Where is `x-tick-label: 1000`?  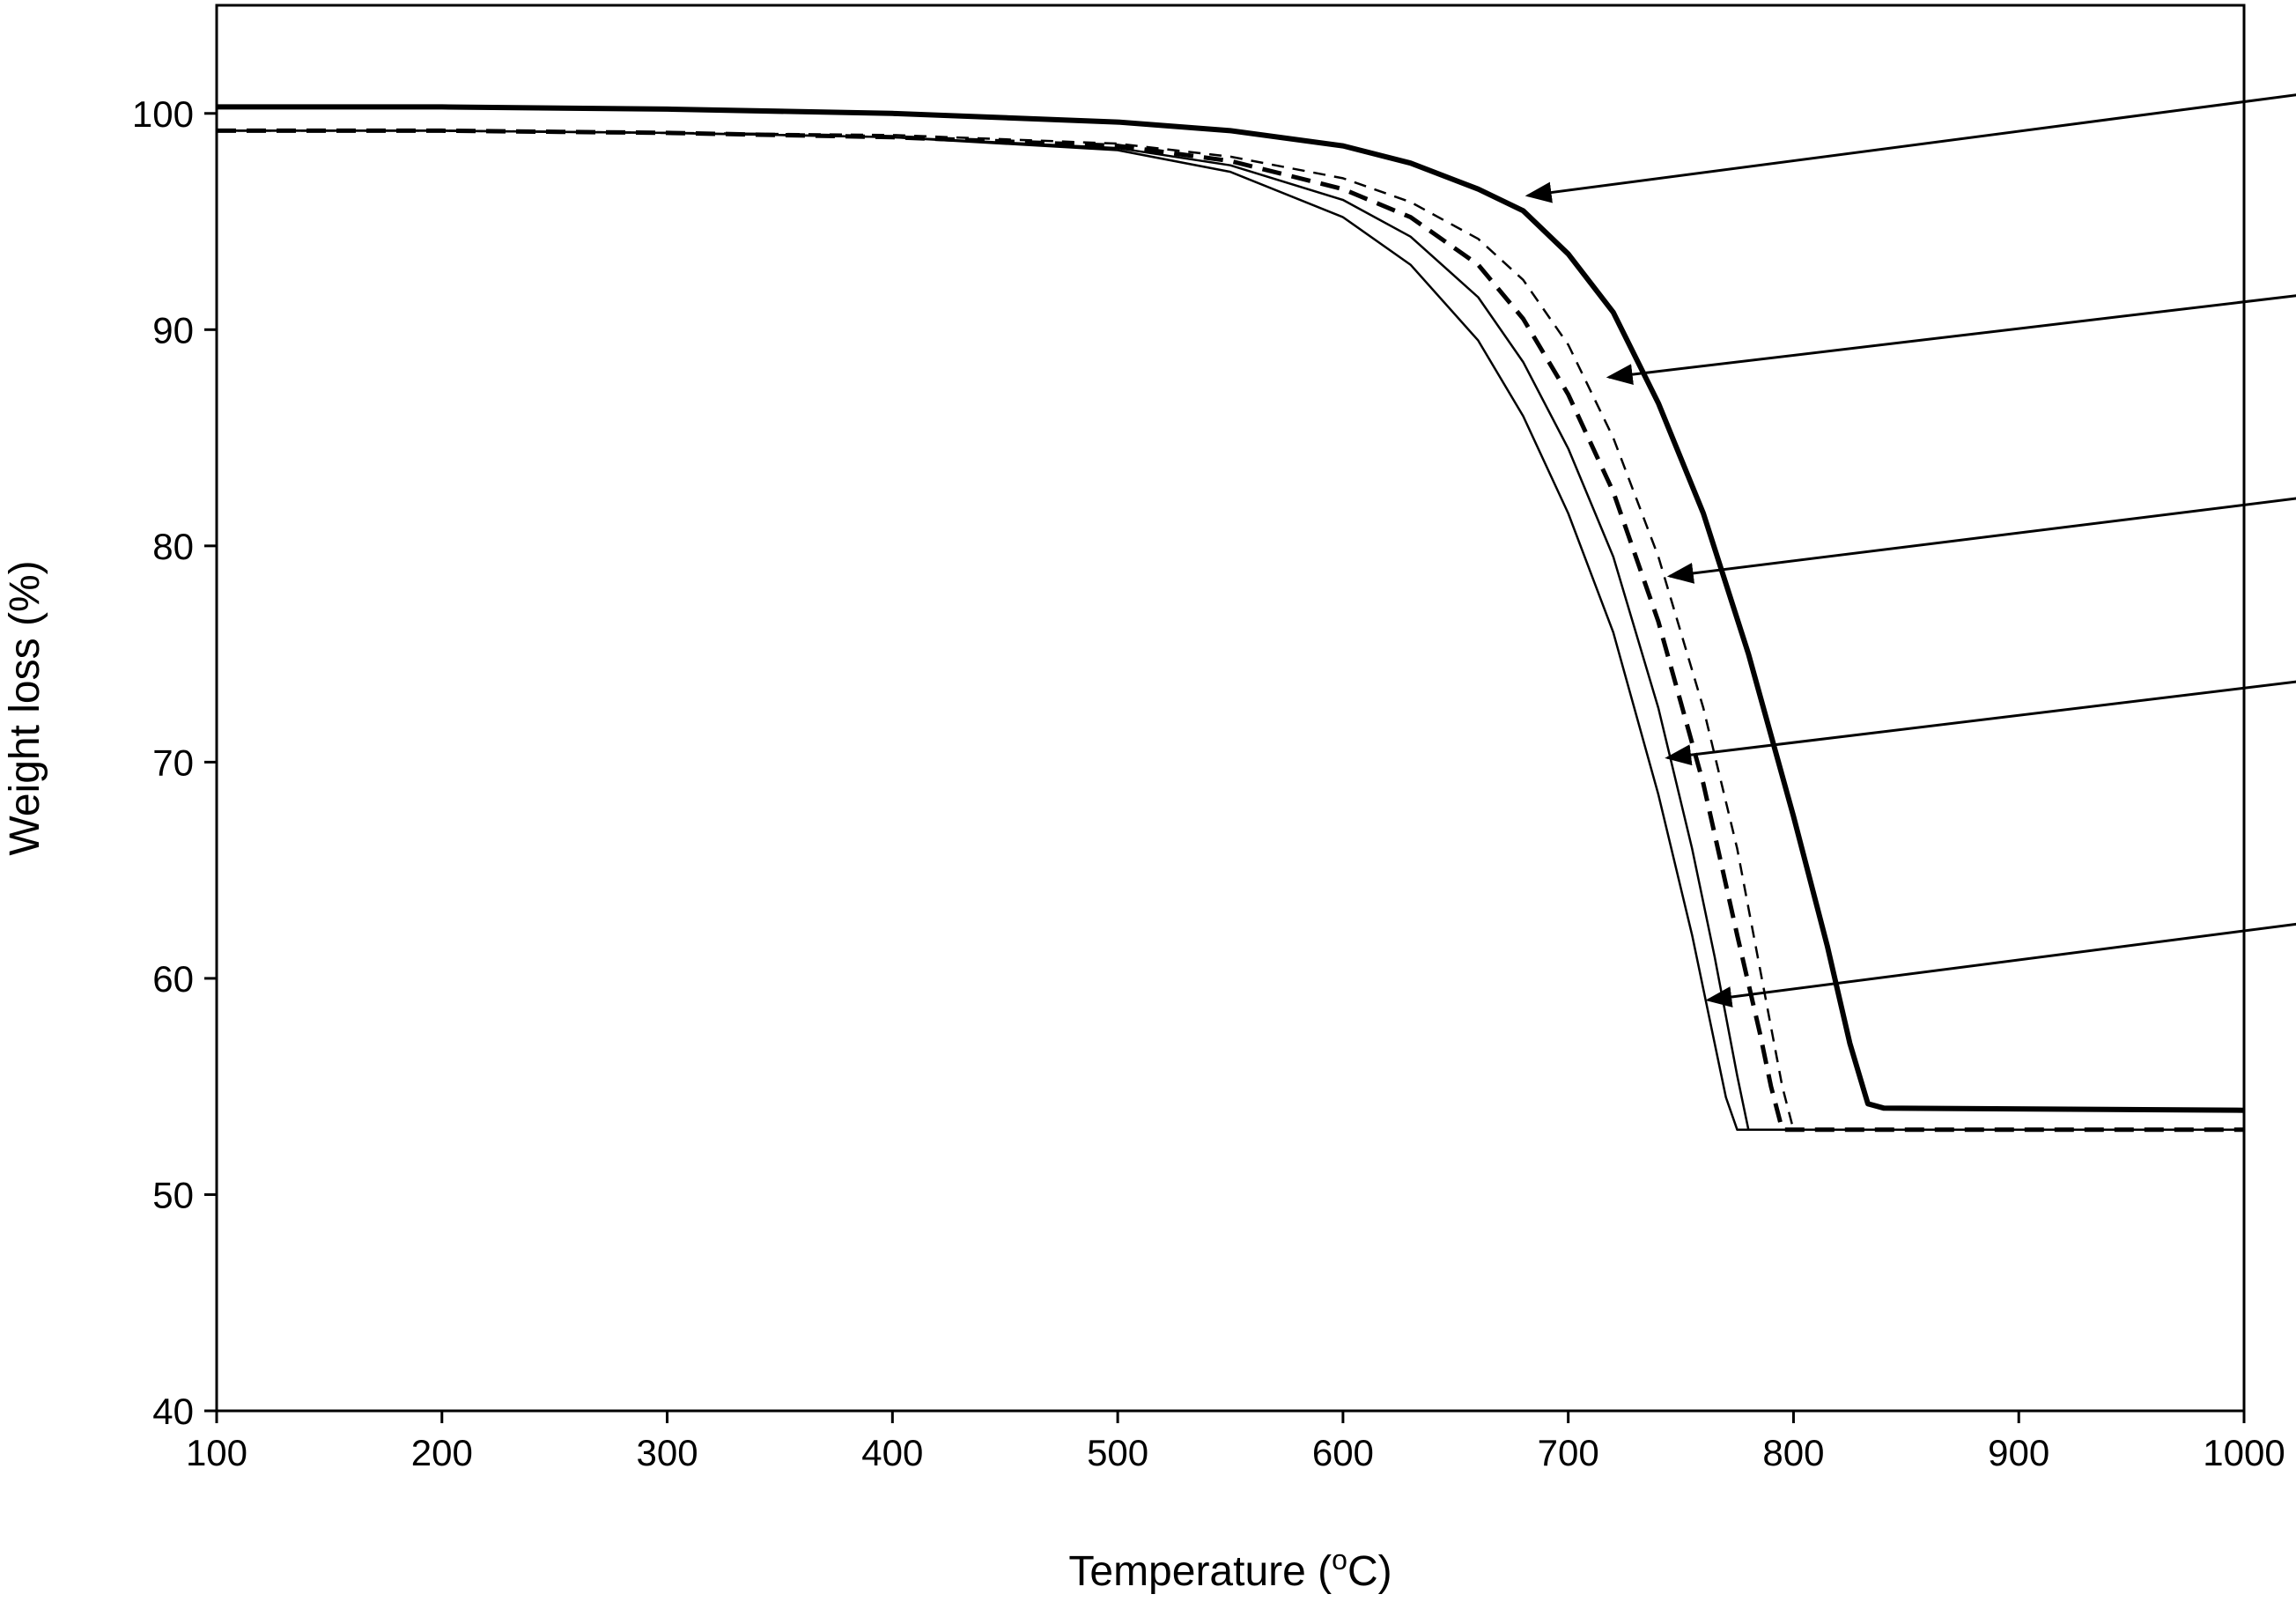
x-tick-label: 1000 is located at coordinates (2244, 1452).